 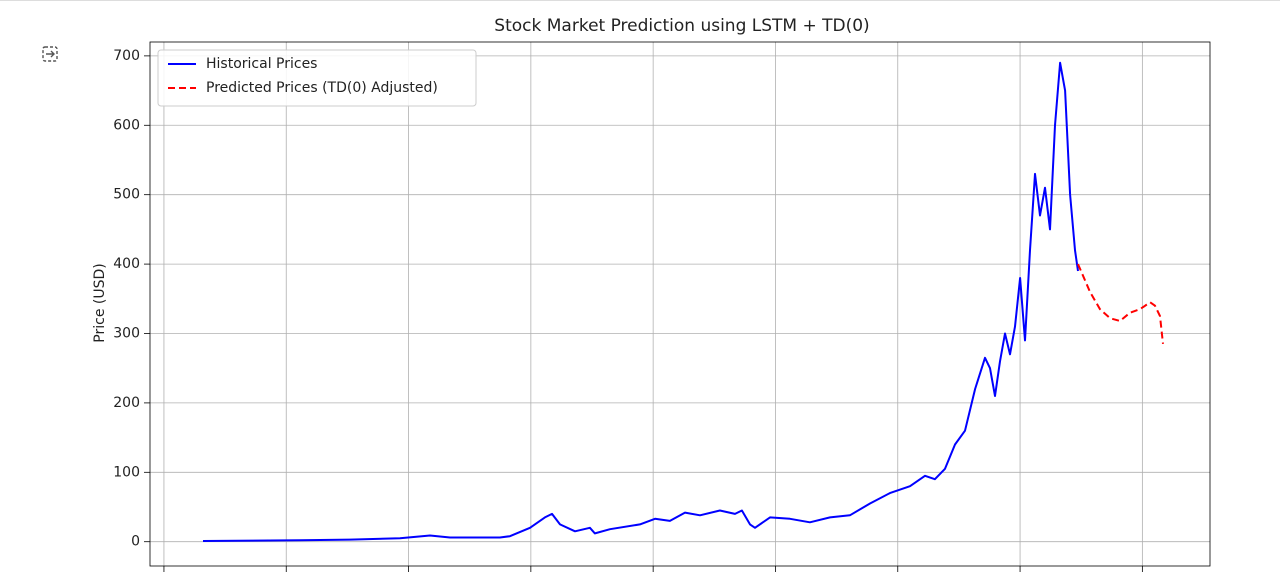 I want to click on legend-label: Historical Prices, so click(x=261, y=64).